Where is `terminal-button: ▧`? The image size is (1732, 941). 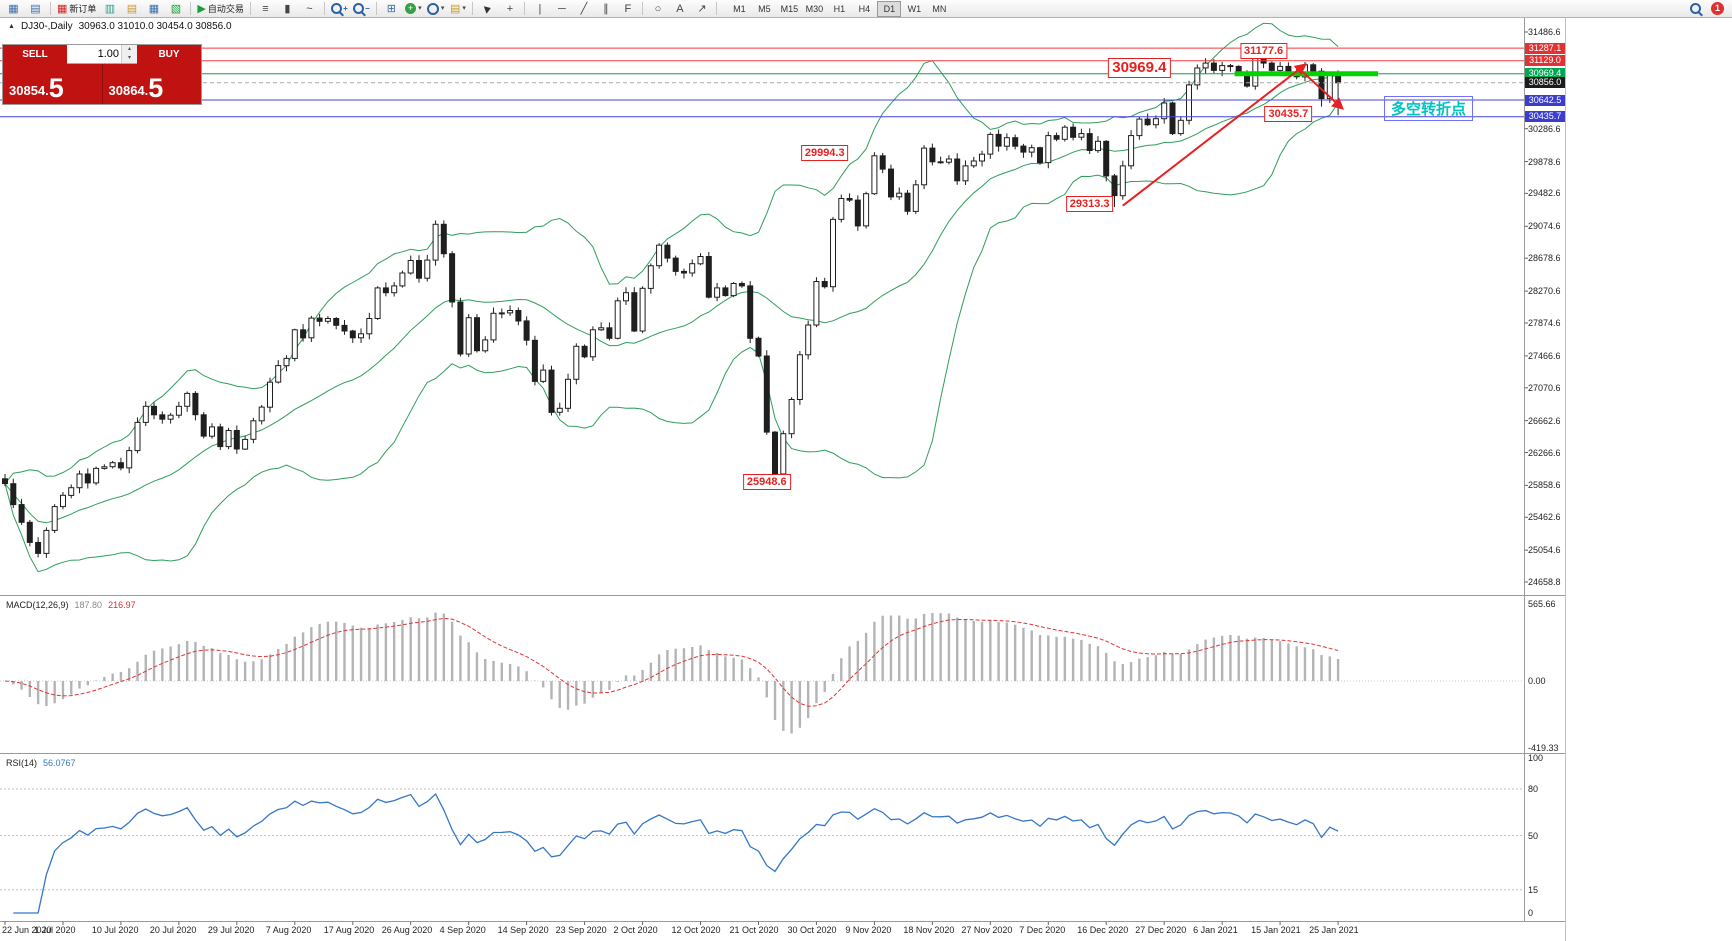
terminal-button: ▧ is located at coordinates (175, 8).